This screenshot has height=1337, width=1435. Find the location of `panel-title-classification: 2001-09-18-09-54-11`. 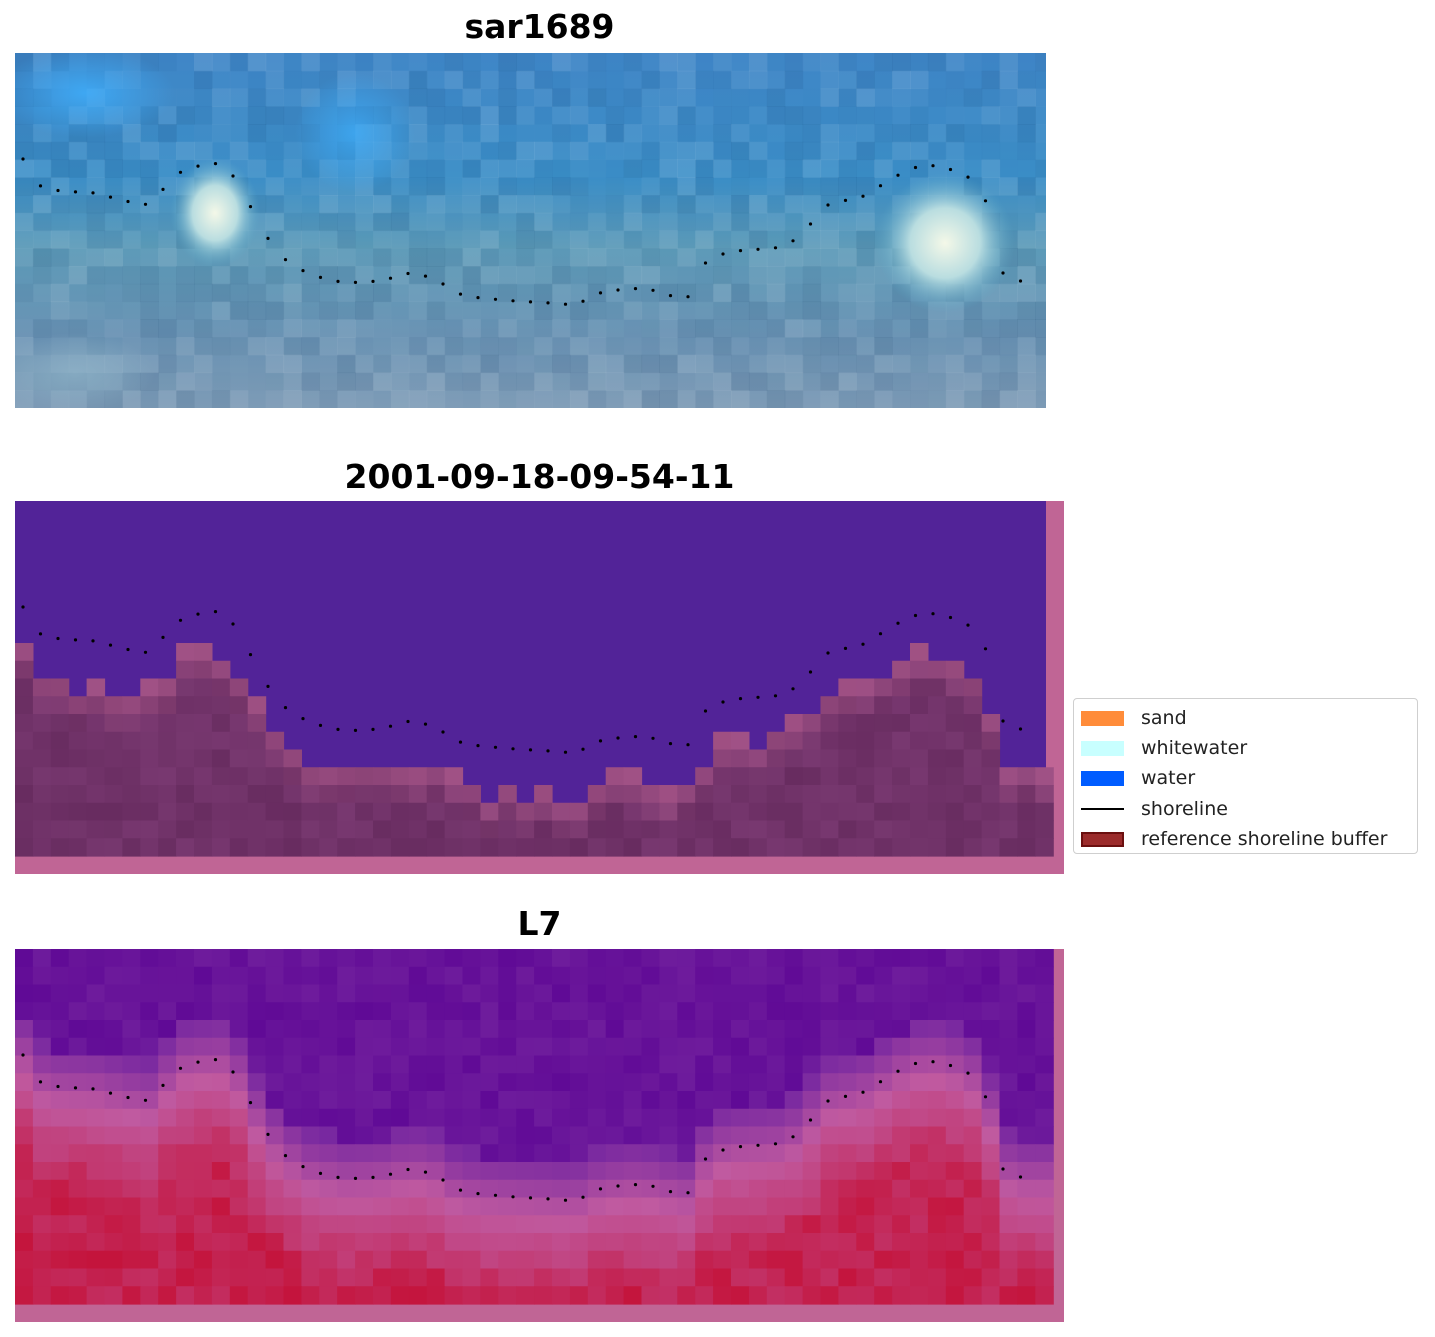

panel-title-classification: 2001-09-18-09-54-11 is located at coordinates (539, 476).